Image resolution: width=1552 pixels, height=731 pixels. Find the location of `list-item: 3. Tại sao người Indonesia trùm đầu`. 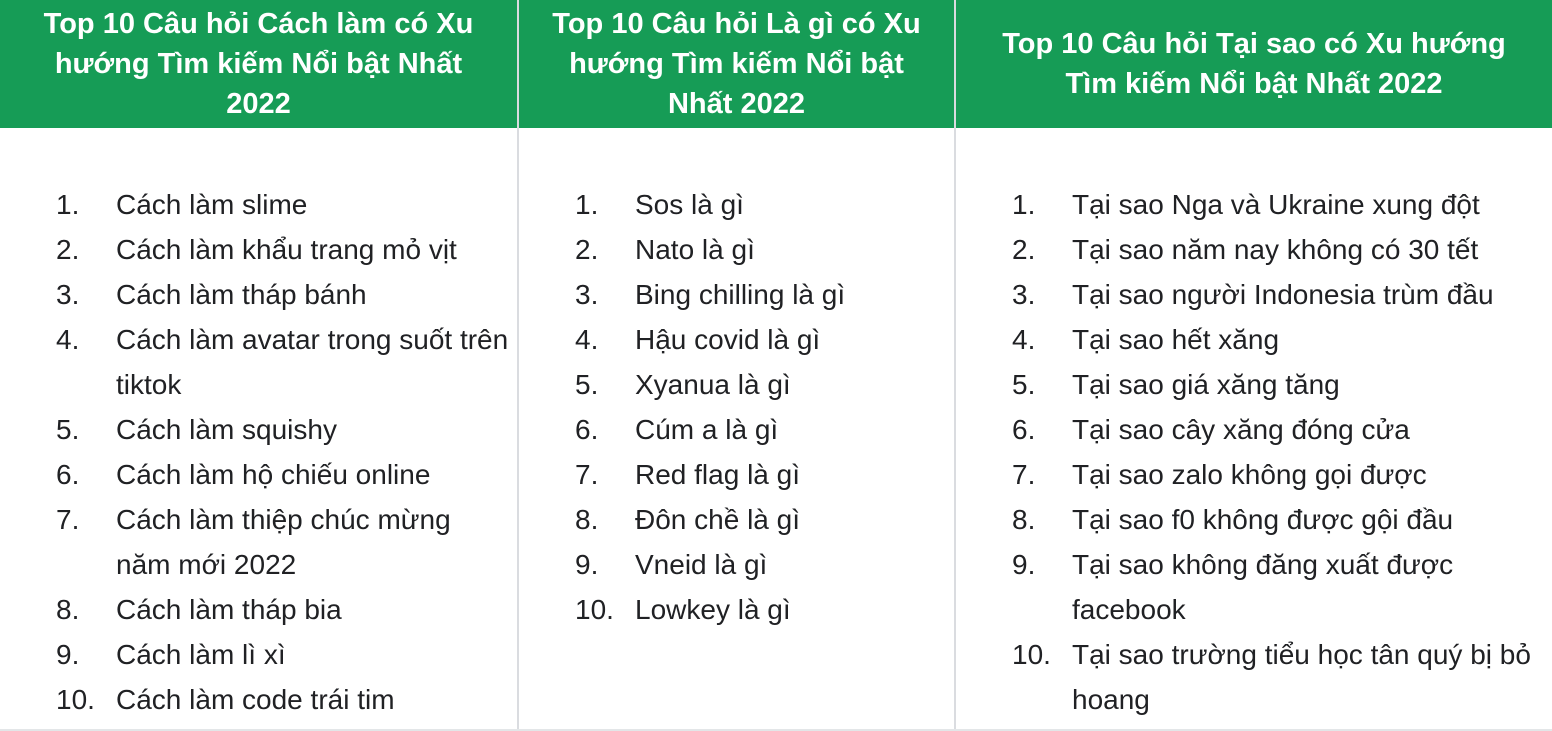

list-item: 3. Tại sao người Indonesia trùm đầu is located at coordinates (1278, 294).